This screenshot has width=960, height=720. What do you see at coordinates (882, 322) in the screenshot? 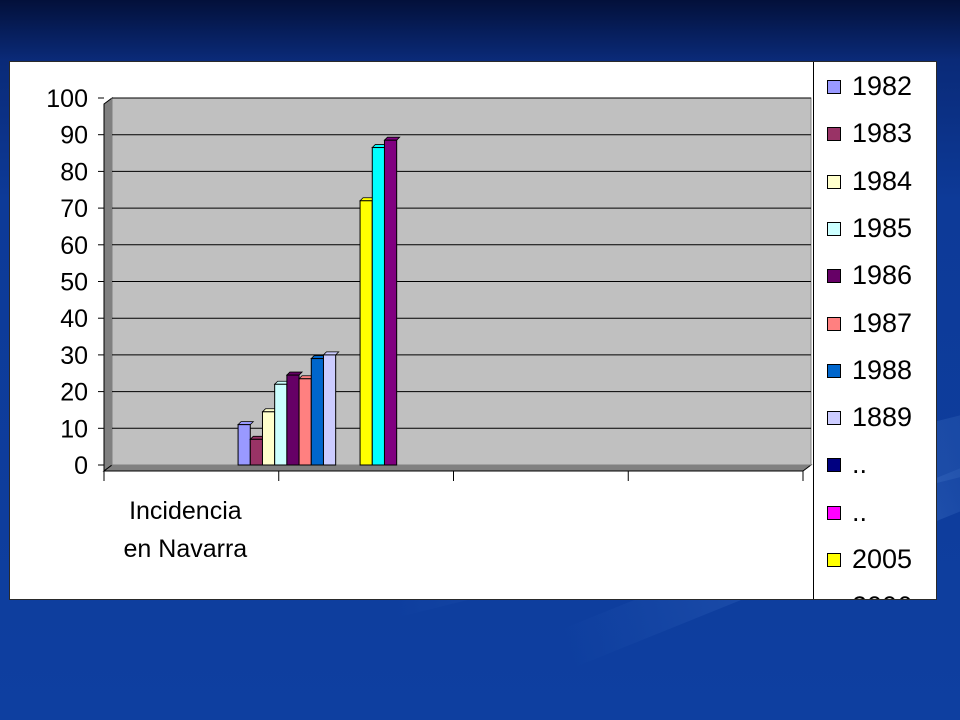
I see `legend-label: 1987` at bounding box center [882, 322].